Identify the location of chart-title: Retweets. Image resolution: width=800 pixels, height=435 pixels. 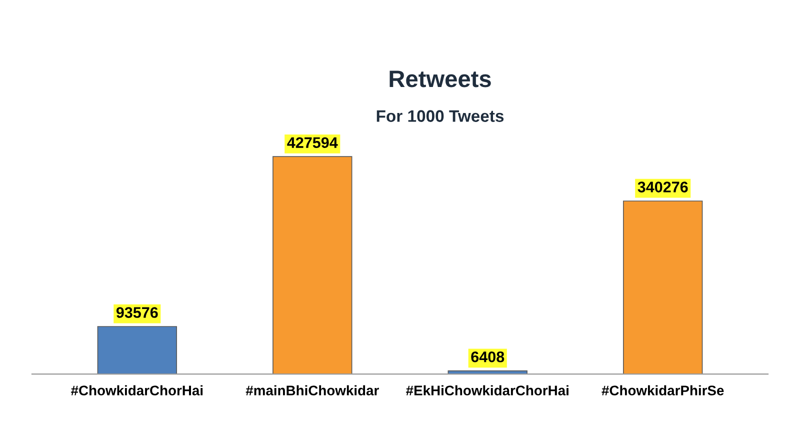
(440, 79).